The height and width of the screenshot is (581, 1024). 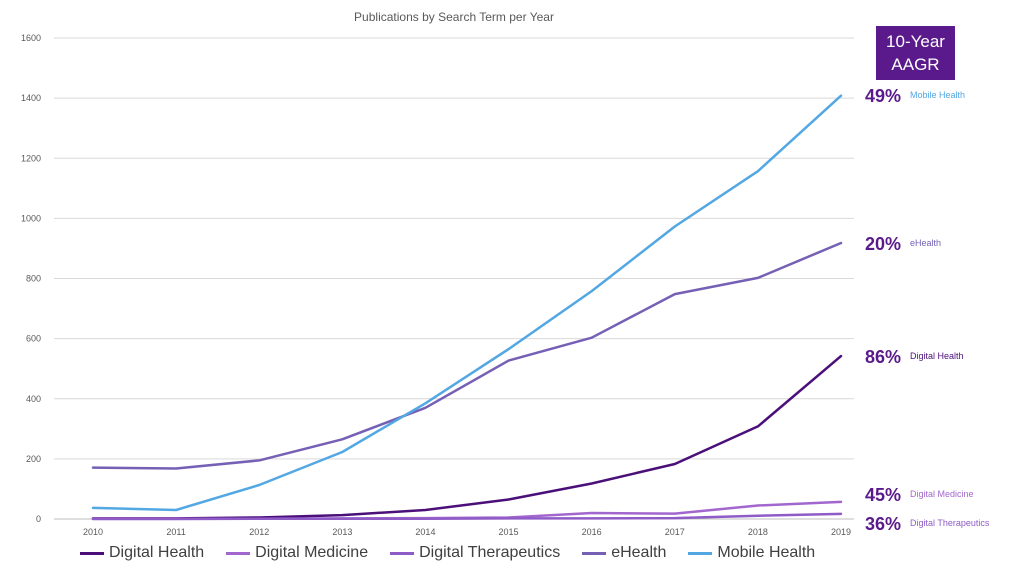 I want to click on x-tick-label: 2010, so click(x=93, y=532).